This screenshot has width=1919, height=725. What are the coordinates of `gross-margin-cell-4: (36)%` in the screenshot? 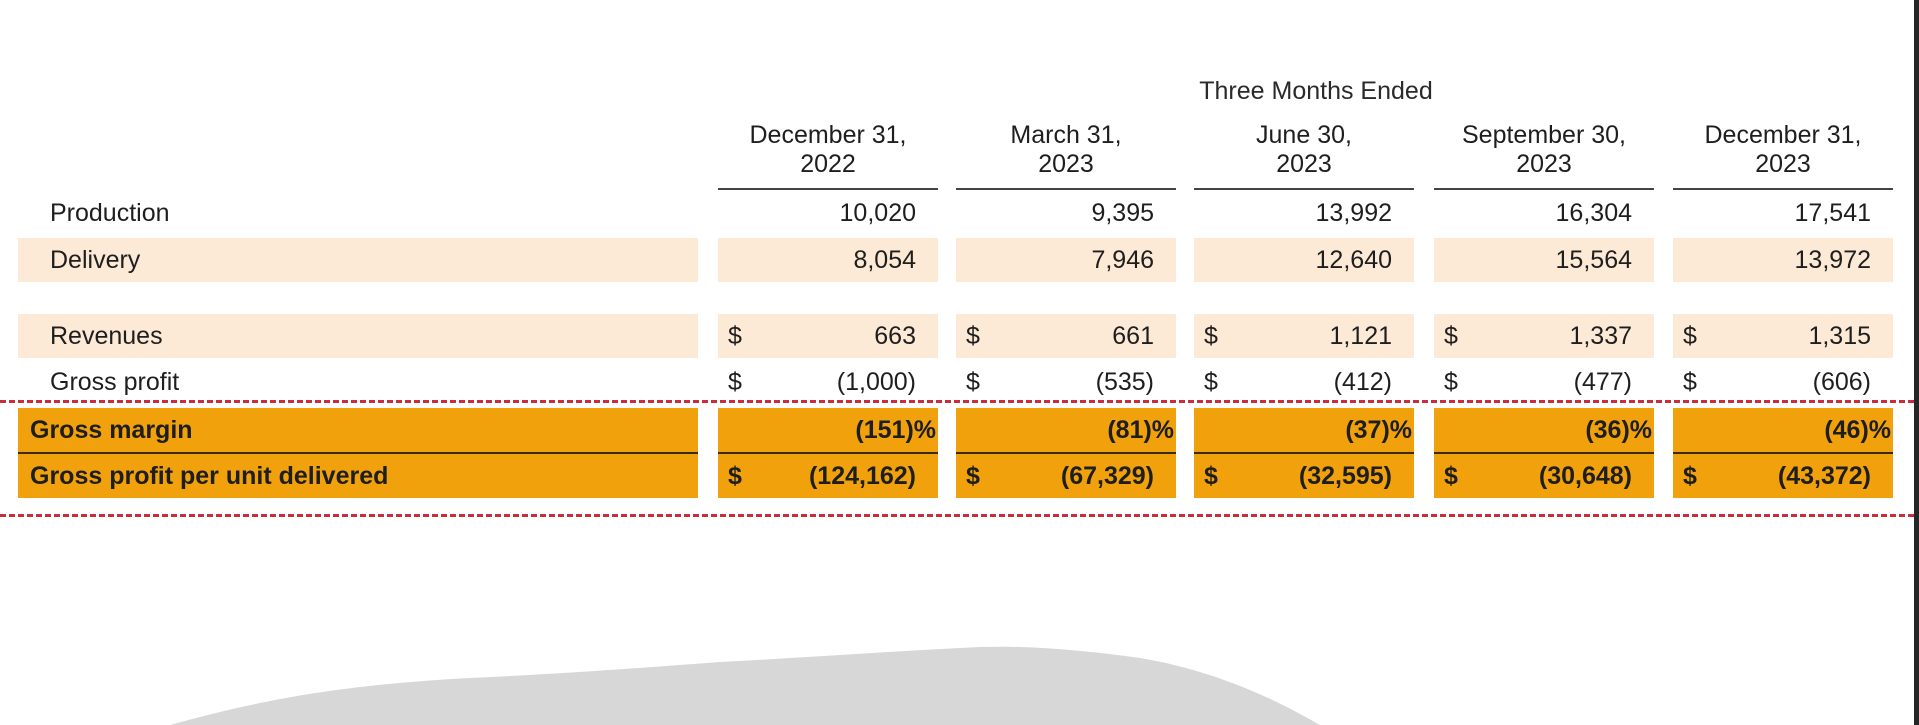 It's located at (1544, 430).